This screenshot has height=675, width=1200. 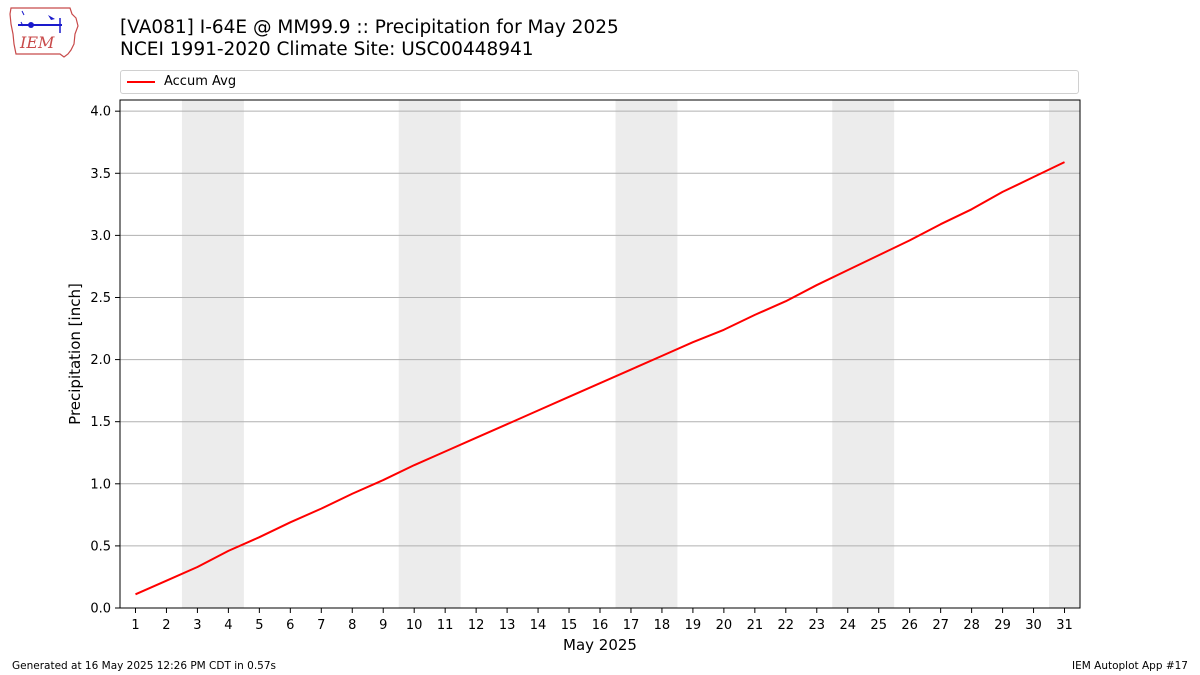 I want to click on x-tick-label: 15, so click(x=569, y=625).